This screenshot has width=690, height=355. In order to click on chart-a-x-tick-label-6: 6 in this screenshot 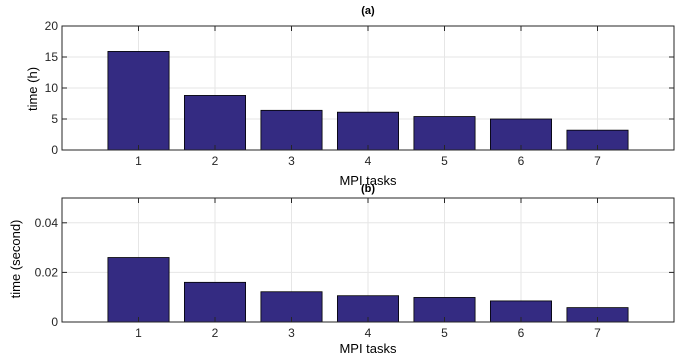, I will do `click(521, 161)`.